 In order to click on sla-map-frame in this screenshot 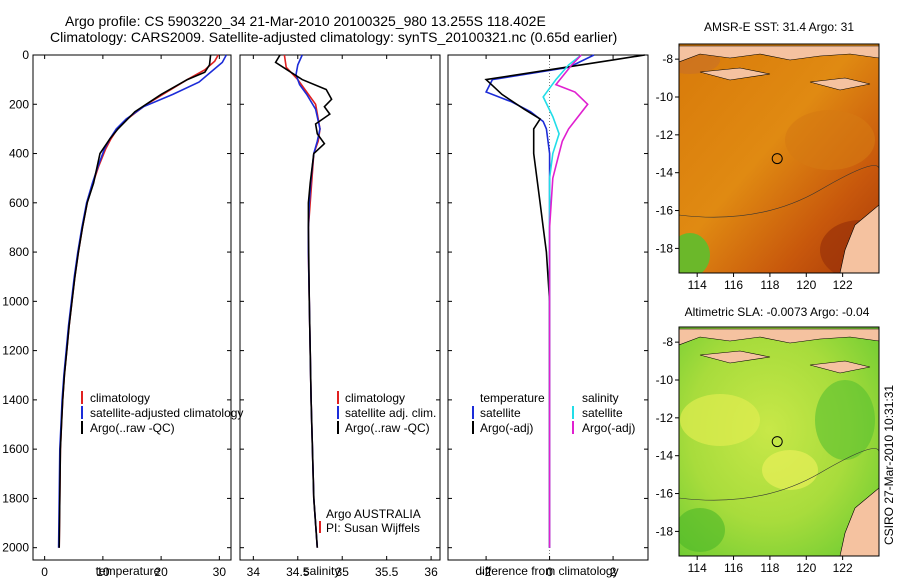, I will do `click(779, 441)`.